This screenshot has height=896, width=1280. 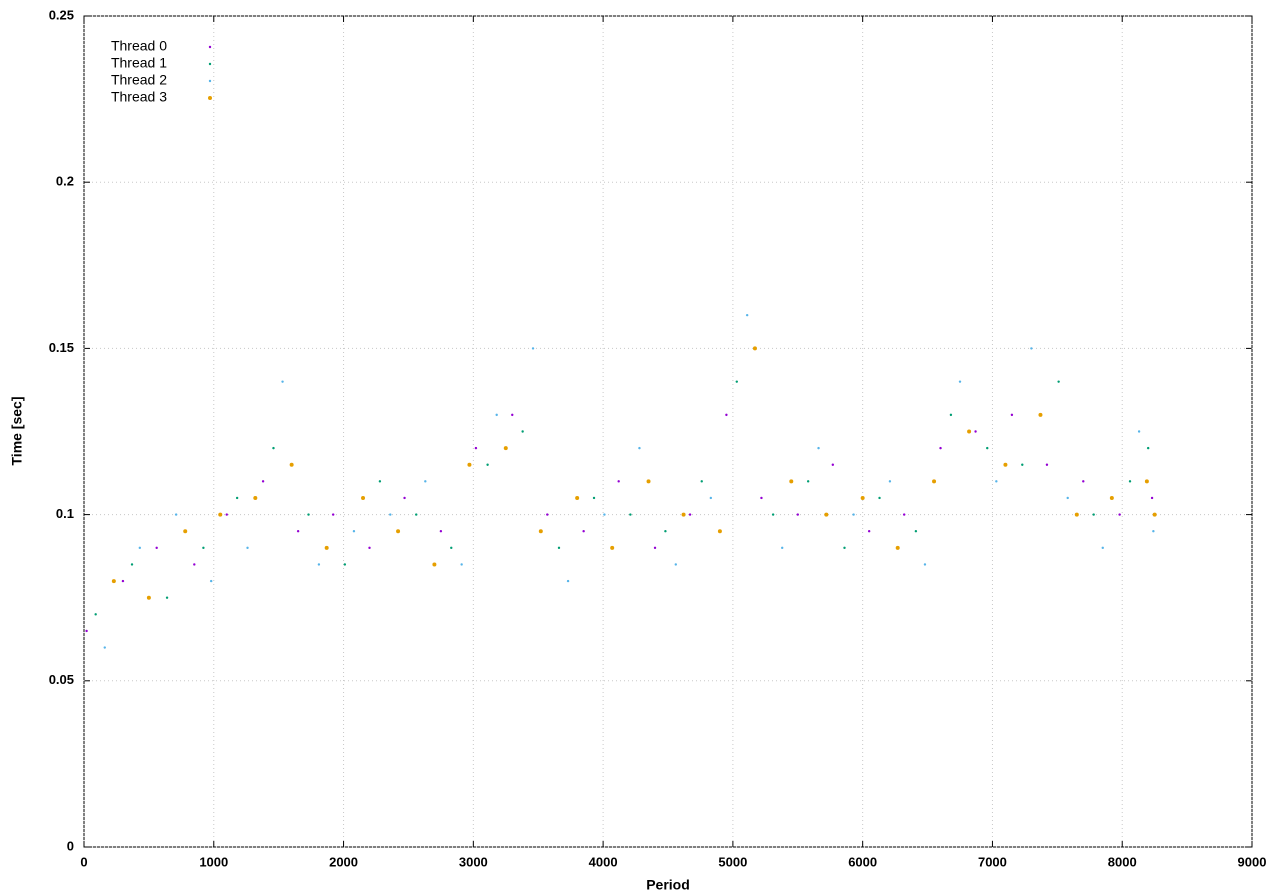 I want to click on x-axis-label: Period, so click(x=668, y=885).